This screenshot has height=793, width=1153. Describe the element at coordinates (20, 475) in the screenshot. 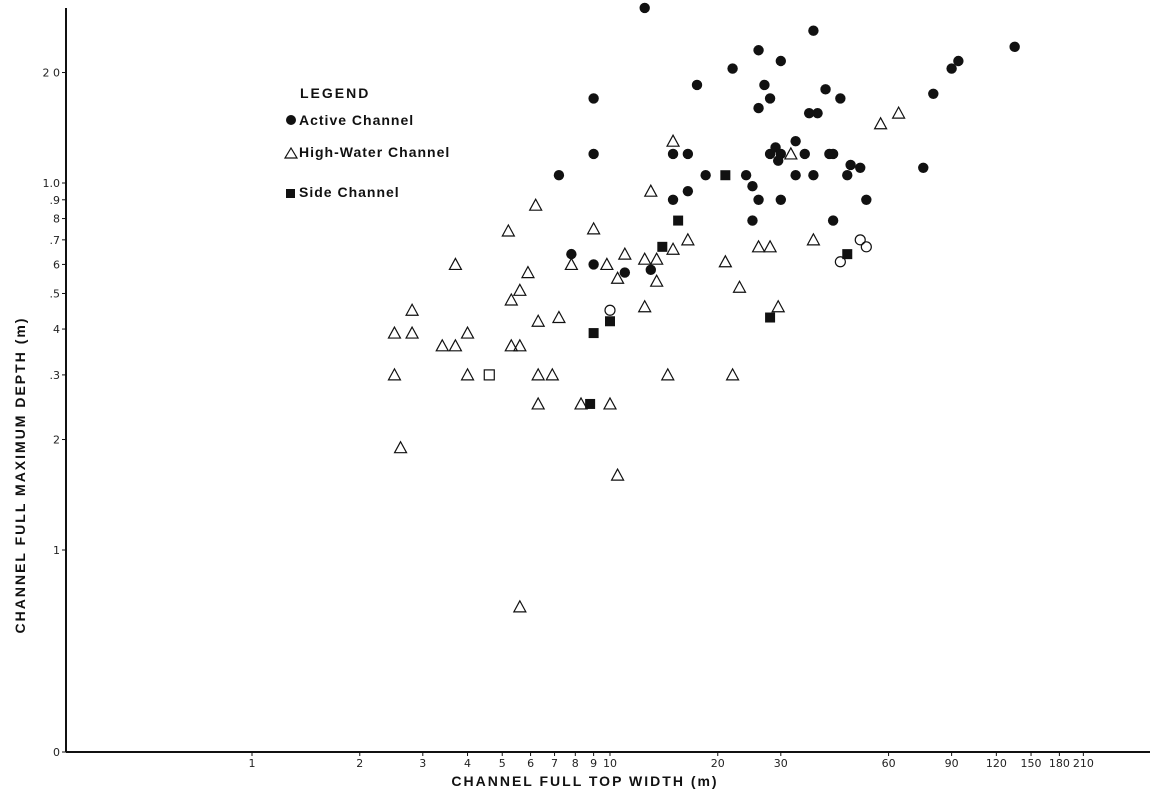

I see `y-axis-title: CHANNEL FULL MAXIMUM DEPTH (m)` at that location.